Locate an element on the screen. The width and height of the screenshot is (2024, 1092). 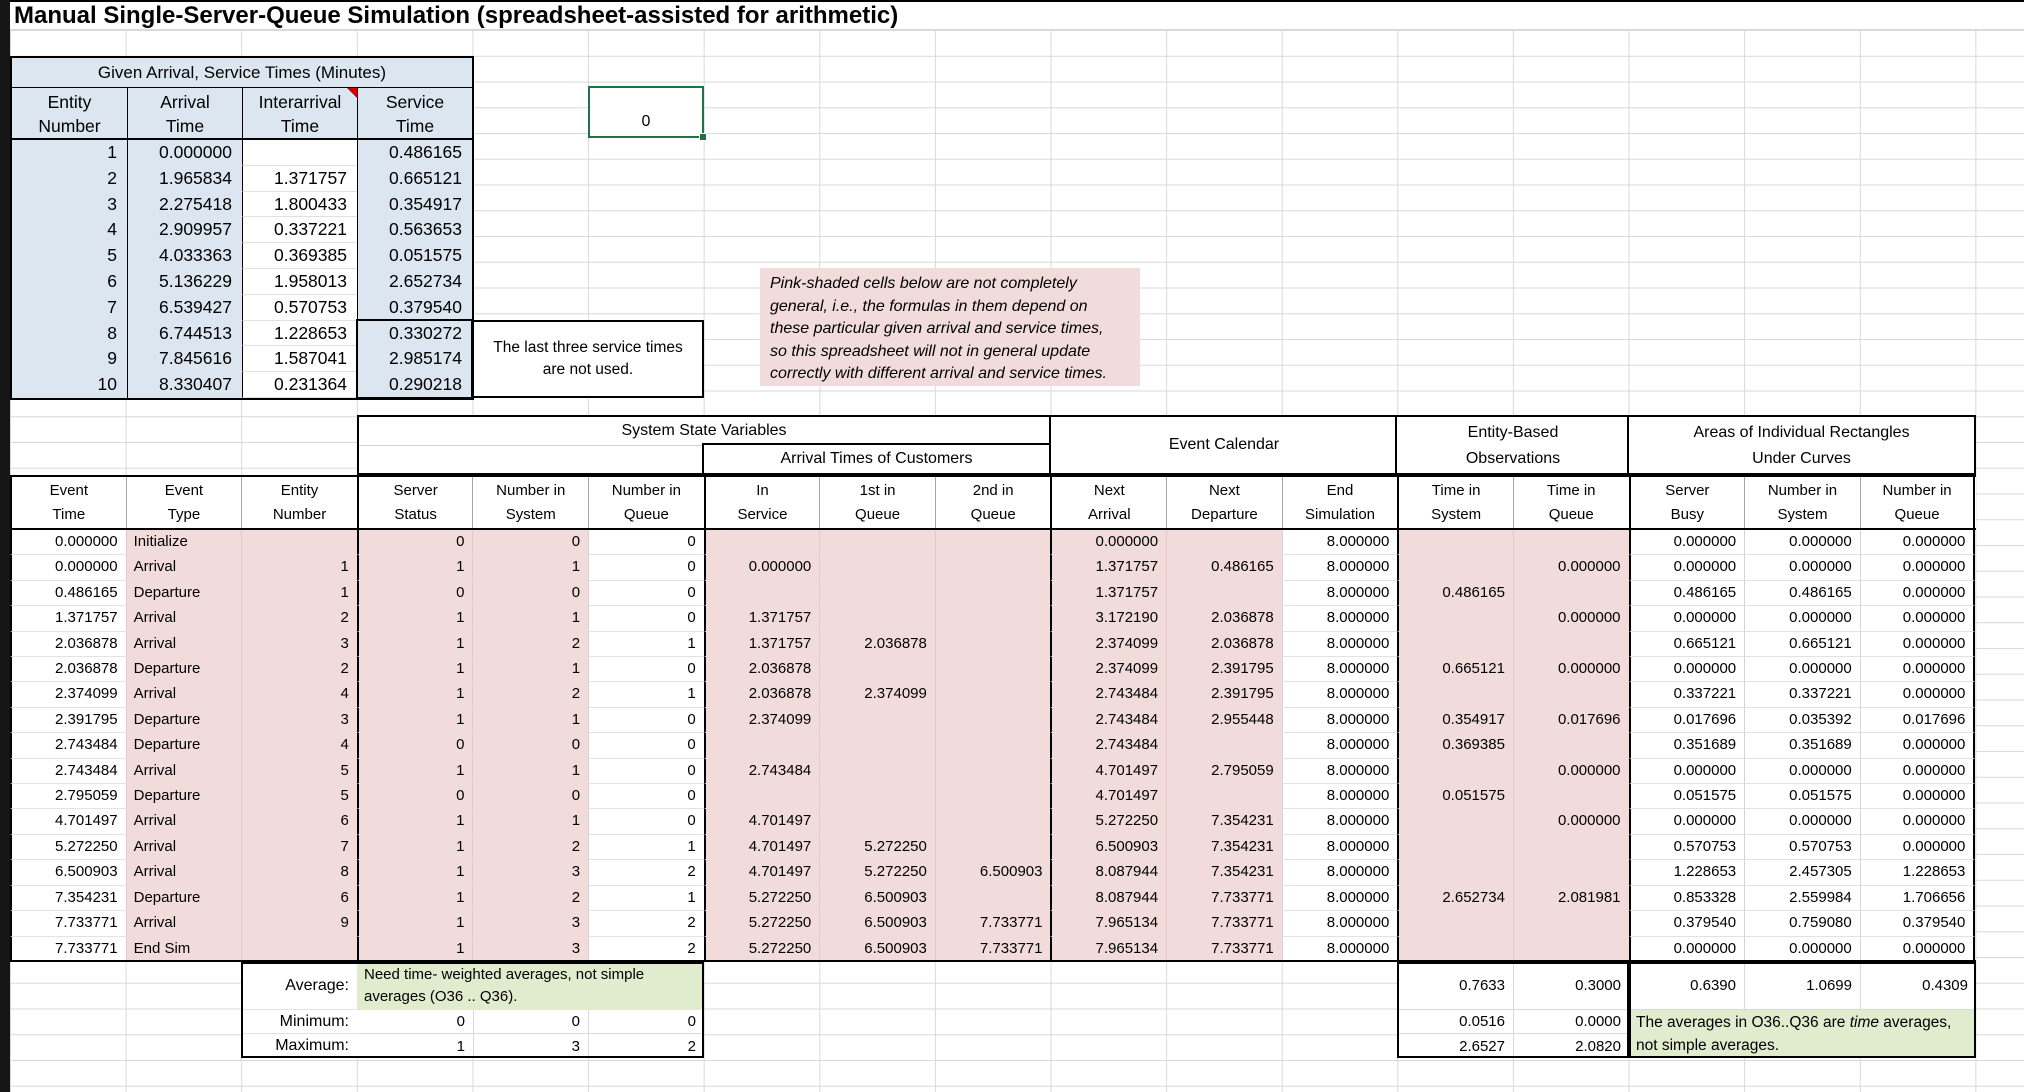
cell: 0.4309 is located at coordinates (1918, 986).